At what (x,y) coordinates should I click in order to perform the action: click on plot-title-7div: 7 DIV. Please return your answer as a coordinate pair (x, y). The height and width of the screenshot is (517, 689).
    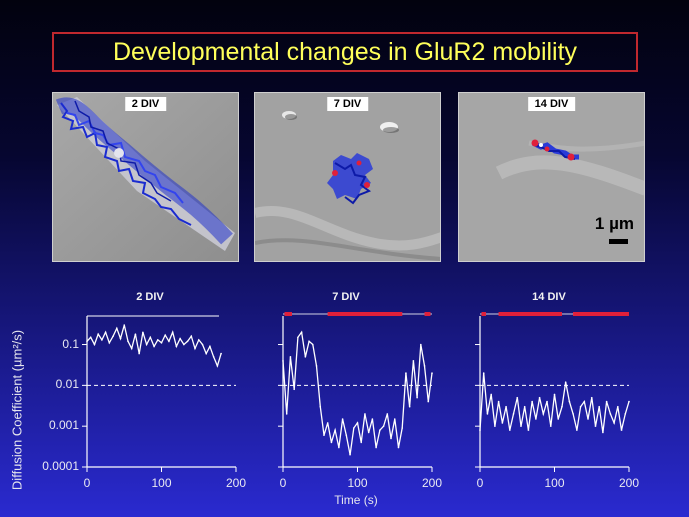
    Looking at the image, I should click on (346, 297).